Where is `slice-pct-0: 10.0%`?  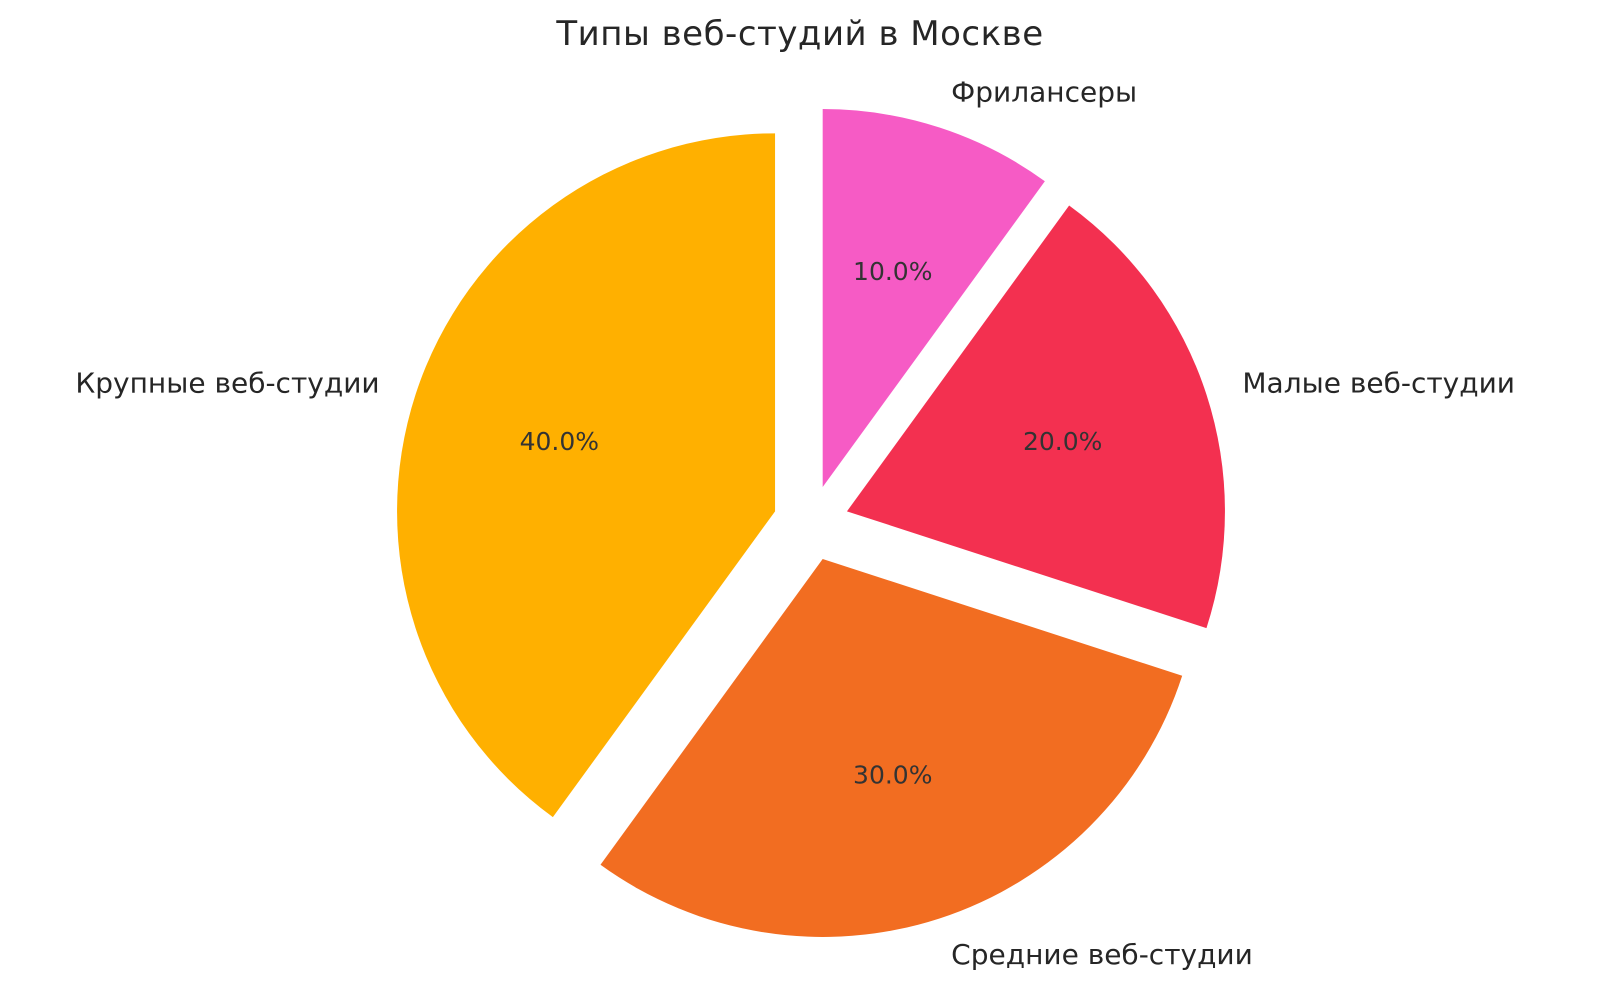
slice-pct-0: 10.0% is located at coordinates (892, 271).